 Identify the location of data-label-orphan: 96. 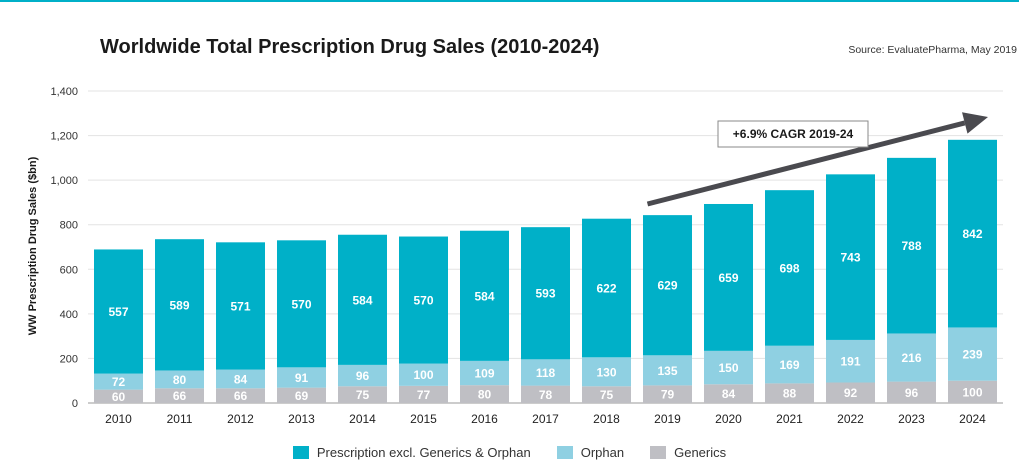
(363, 376).